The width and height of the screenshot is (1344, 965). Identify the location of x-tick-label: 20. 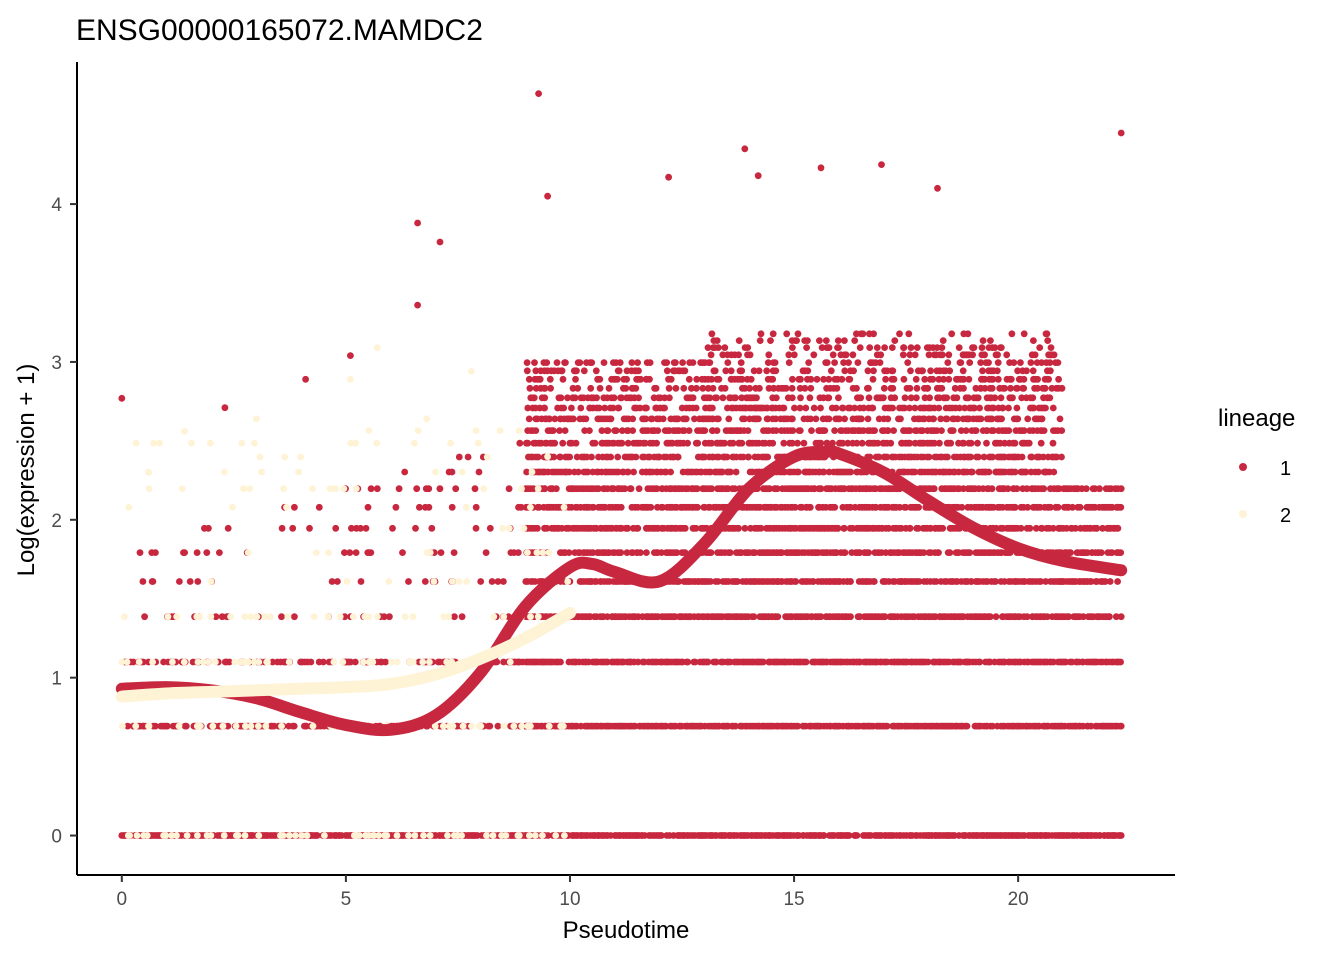
(1018, 899).